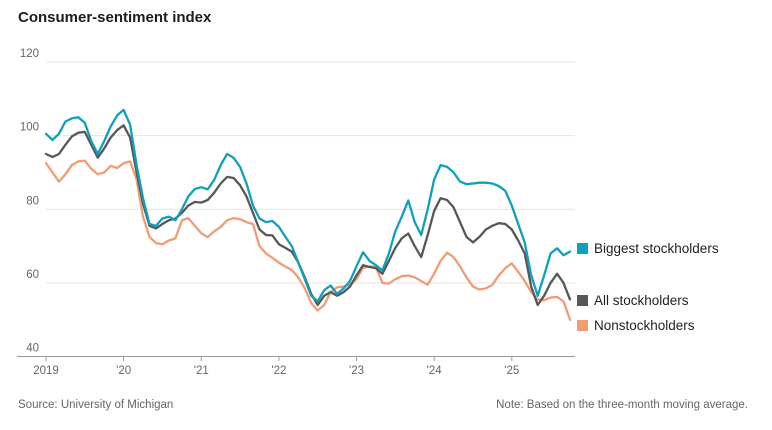  I want to click on x-tick-label-'20: '20, so click(123, 371).